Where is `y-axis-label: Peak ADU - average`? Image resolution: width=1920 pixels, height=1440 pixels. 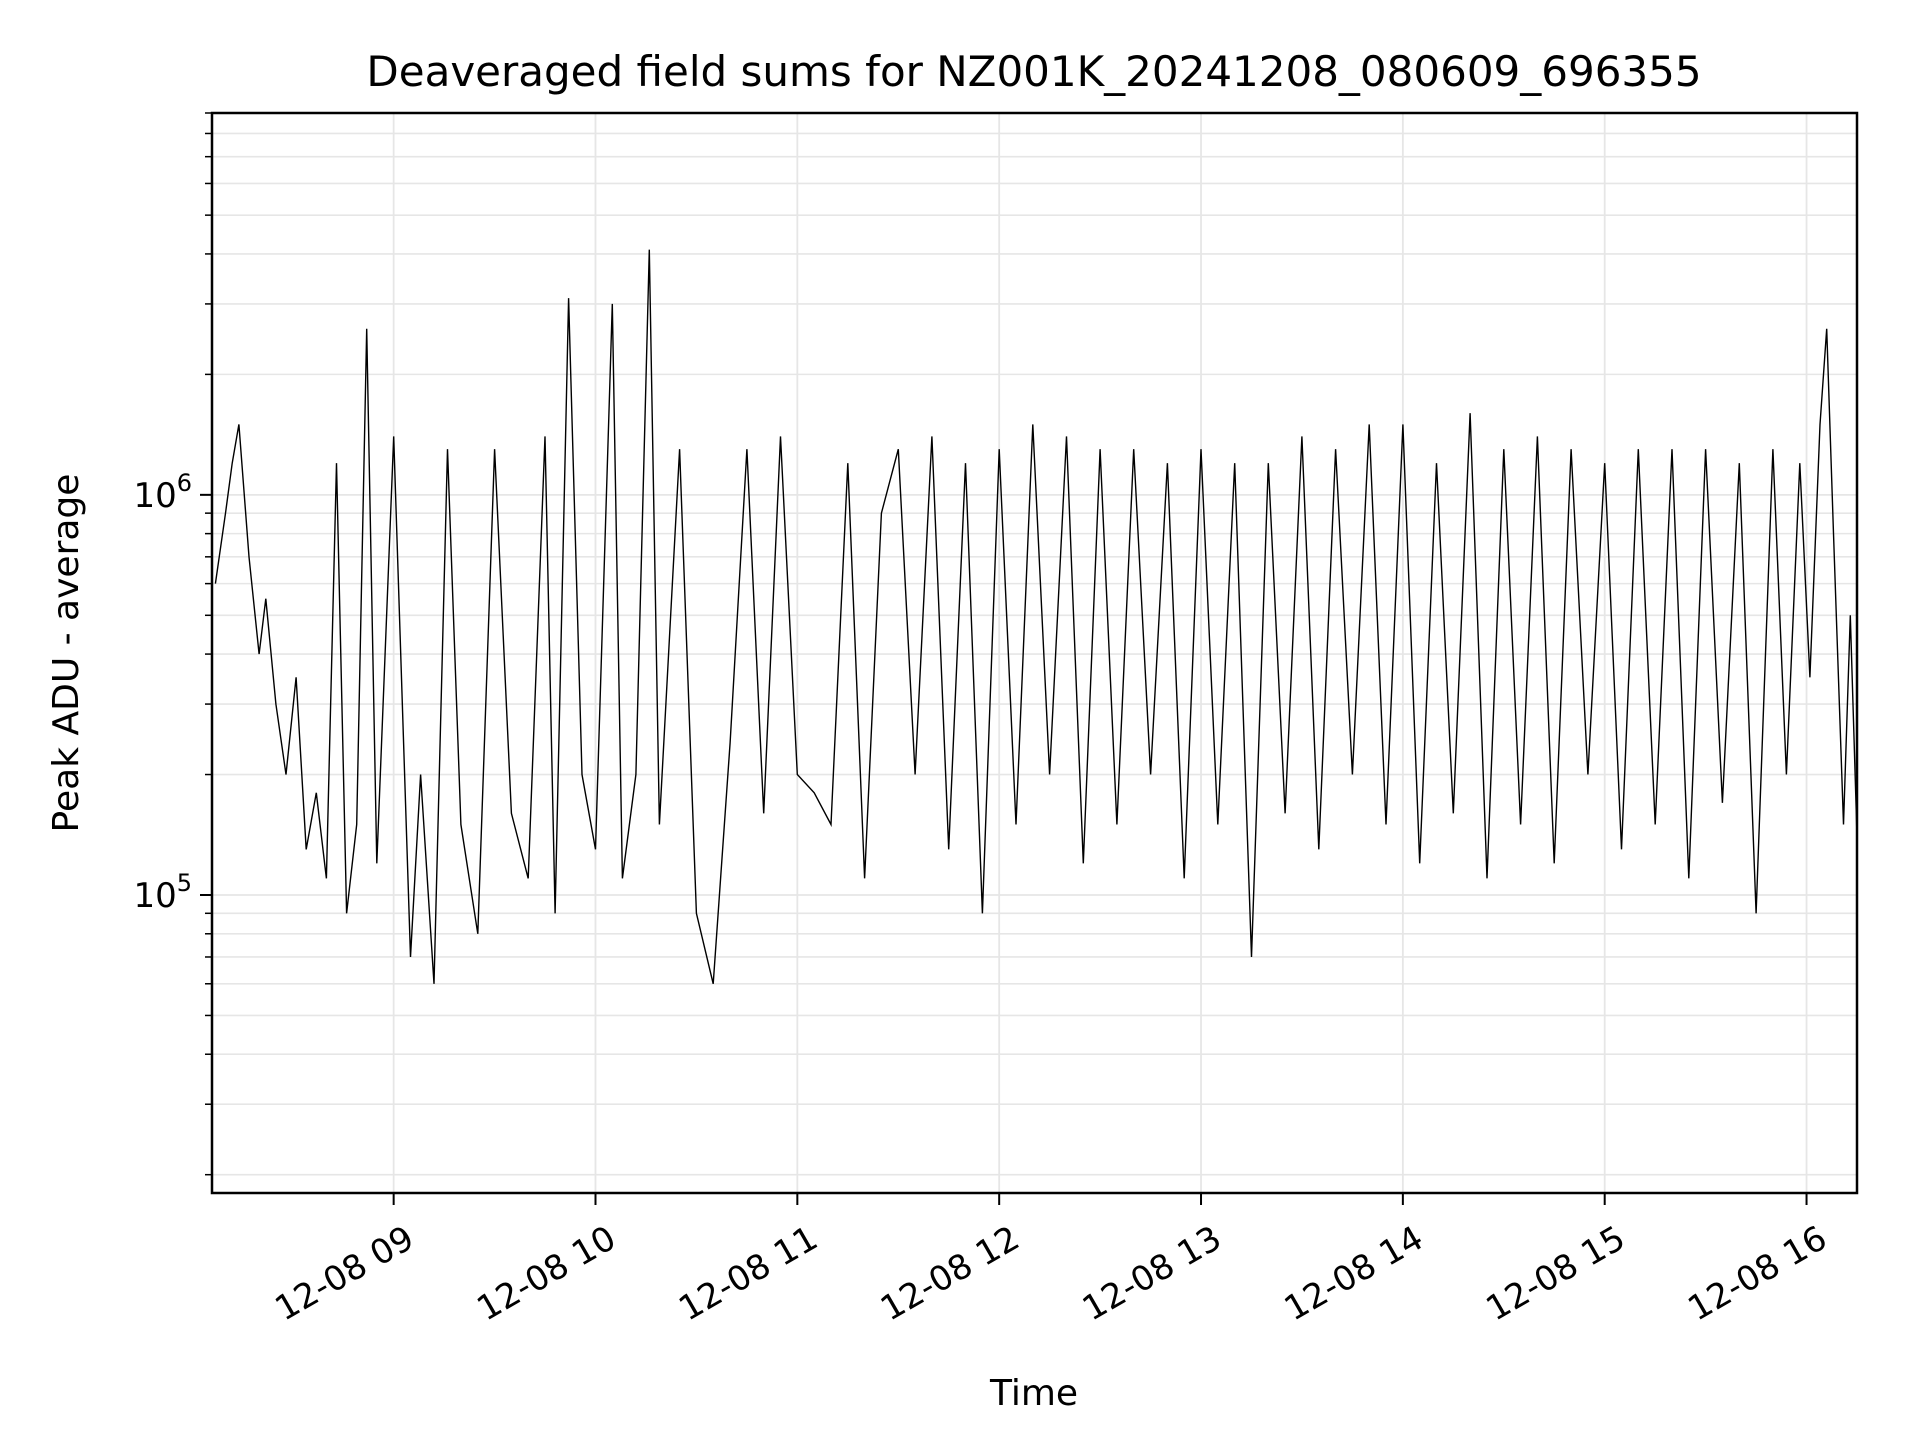 y-axis-label: Peak ADU - average is located at coordinates (66, 653).